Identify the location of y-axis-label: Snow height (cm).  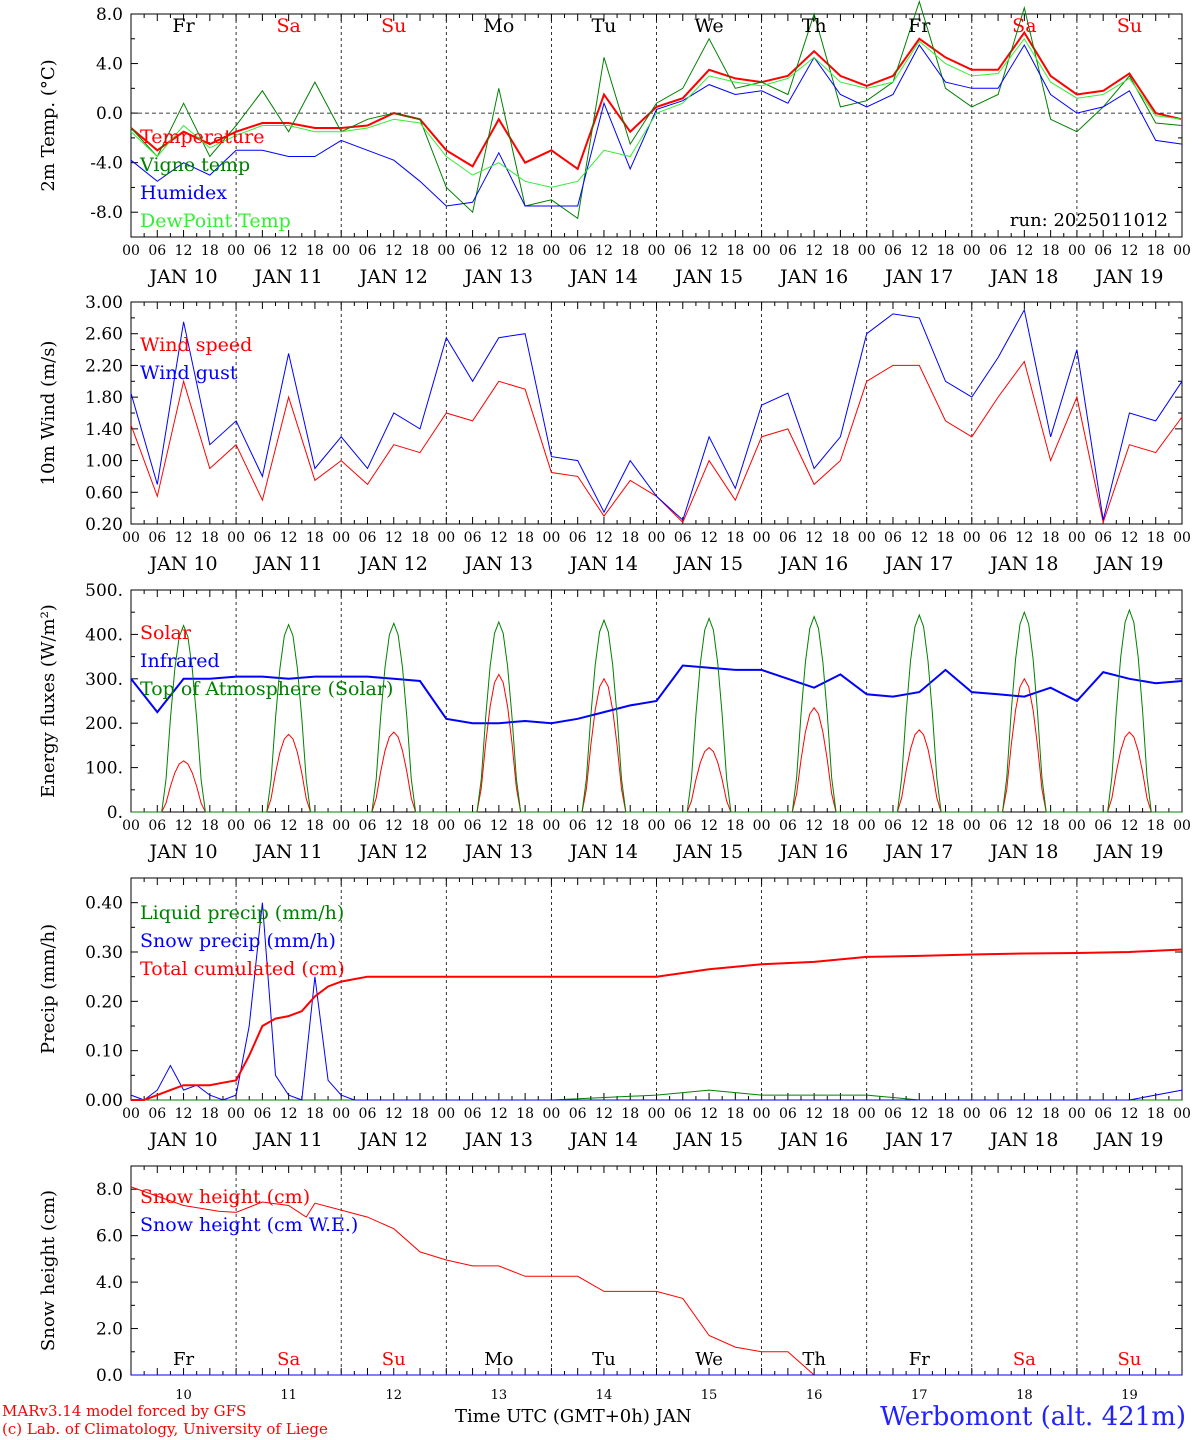
(48, 1270).